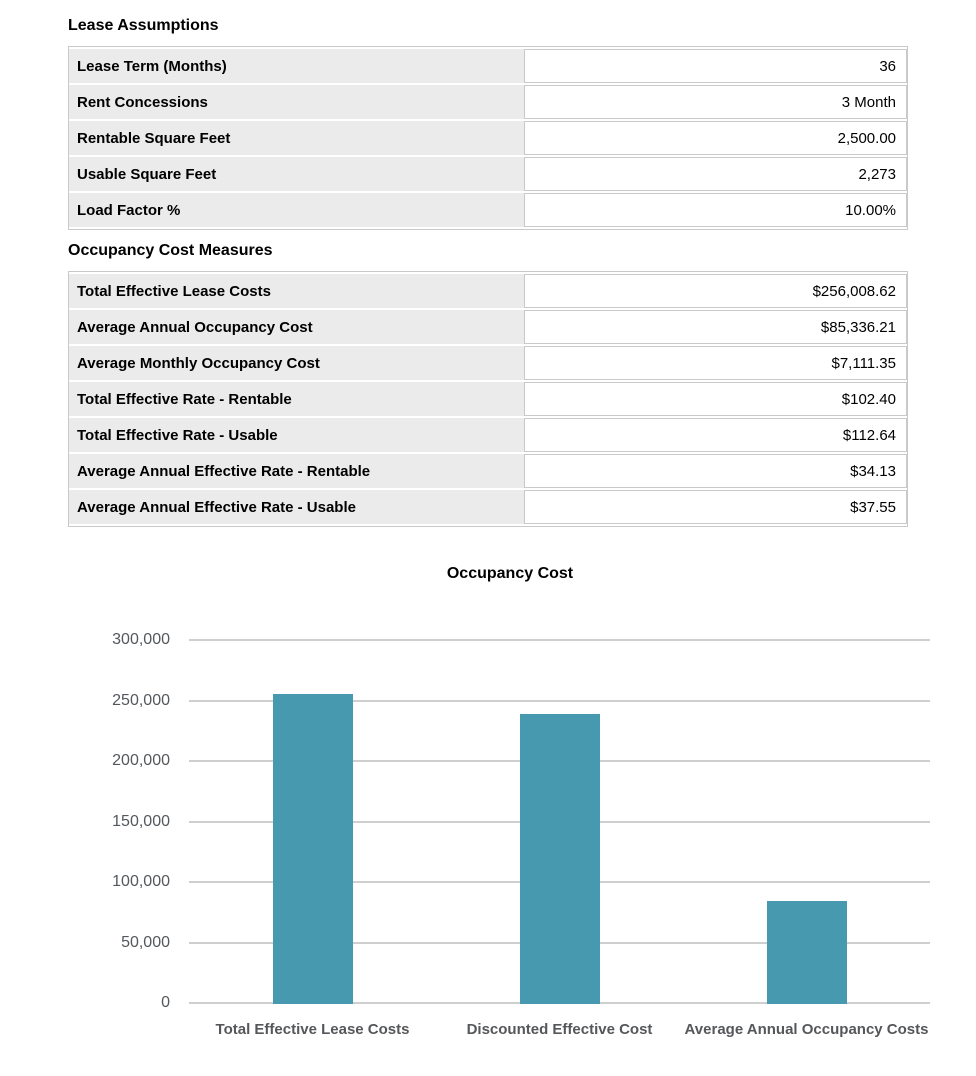 Image resolution: width=976 pixels, height=1076 pixels. I want to click on row-value: $7,111.35, so click(715, 363).